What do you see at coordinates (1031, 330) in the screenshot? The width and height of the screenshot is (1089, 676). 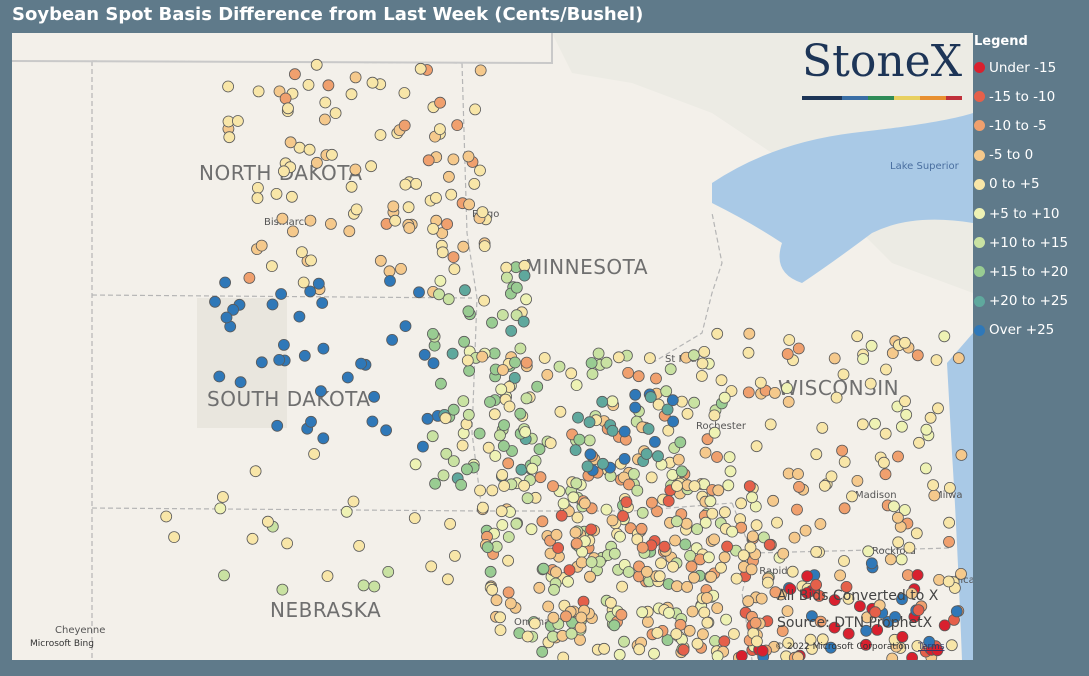 I see `legend-item: Over +25` at bounding box center [1031, 330].